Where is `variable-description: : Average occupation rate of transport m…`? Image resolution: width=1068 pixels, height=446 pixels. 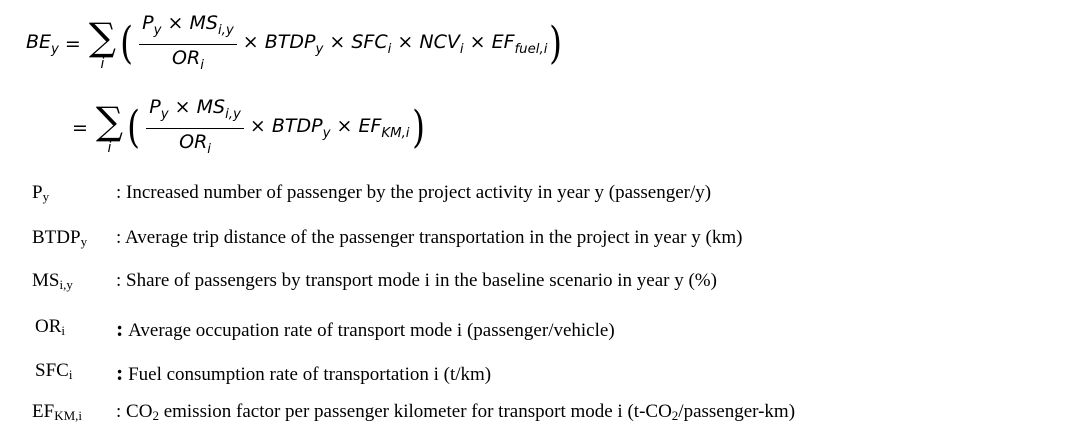 variable-description: : Average occupation rate of transport m… is located at coordinates (365, 328).